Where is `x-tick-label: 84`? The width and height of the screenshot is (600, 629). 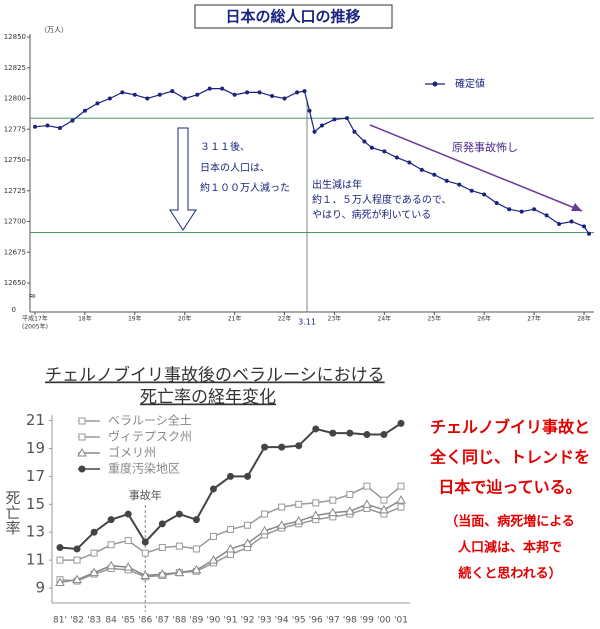
x-tick-label: 84 is located at coordinates (111, 621).